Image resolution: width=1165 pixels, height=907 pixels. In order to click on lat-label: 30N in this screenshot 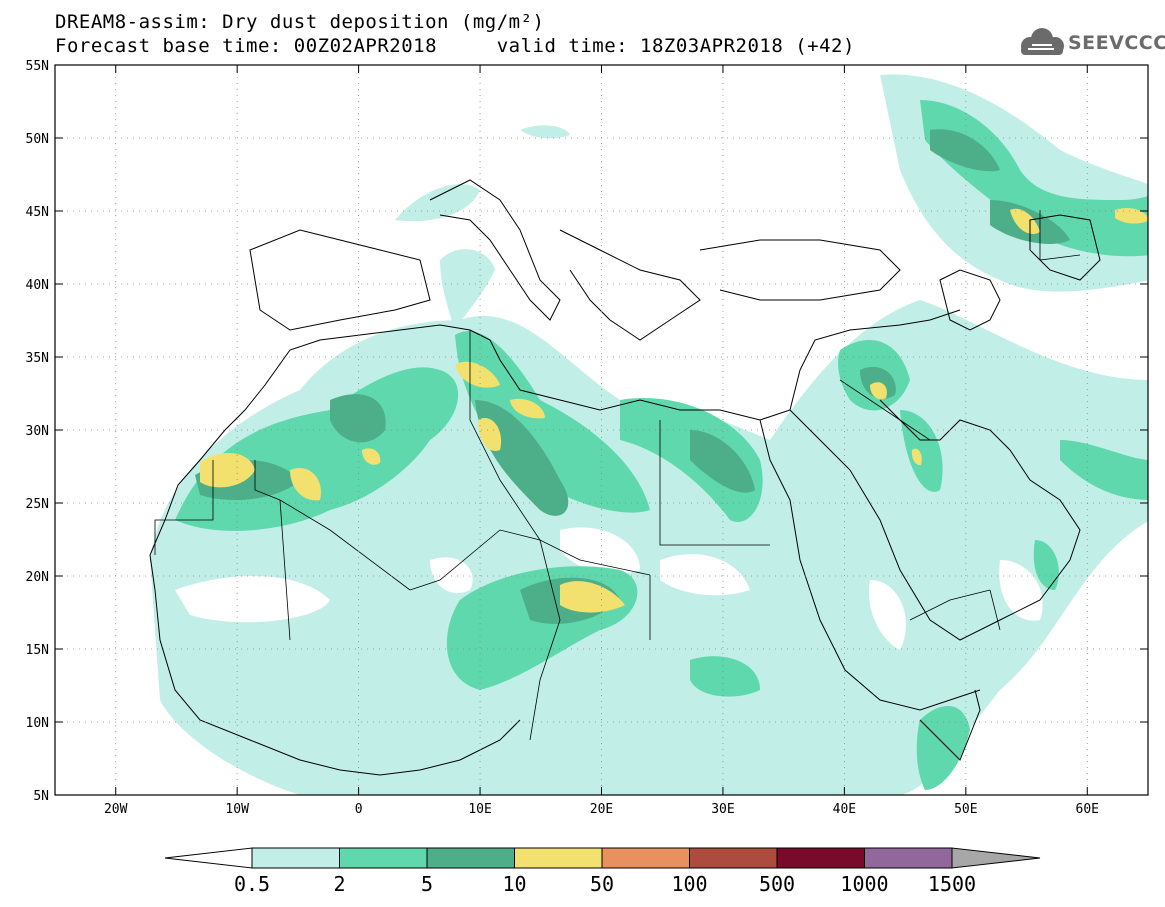, I will do `click(37, 431)`.